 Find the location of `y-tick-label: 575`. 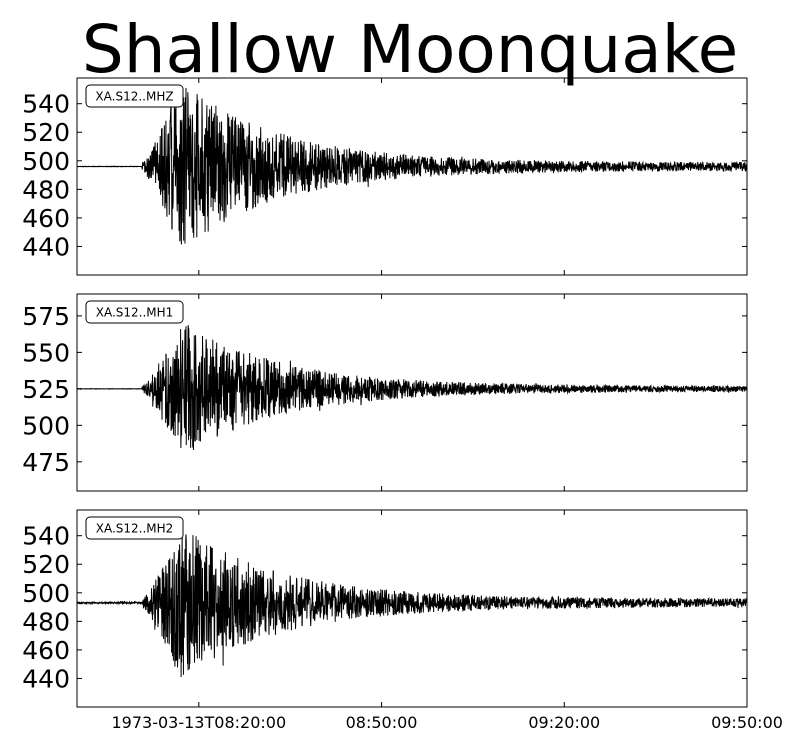

y-tick-label: 575 is located at coordinates (46, 316).